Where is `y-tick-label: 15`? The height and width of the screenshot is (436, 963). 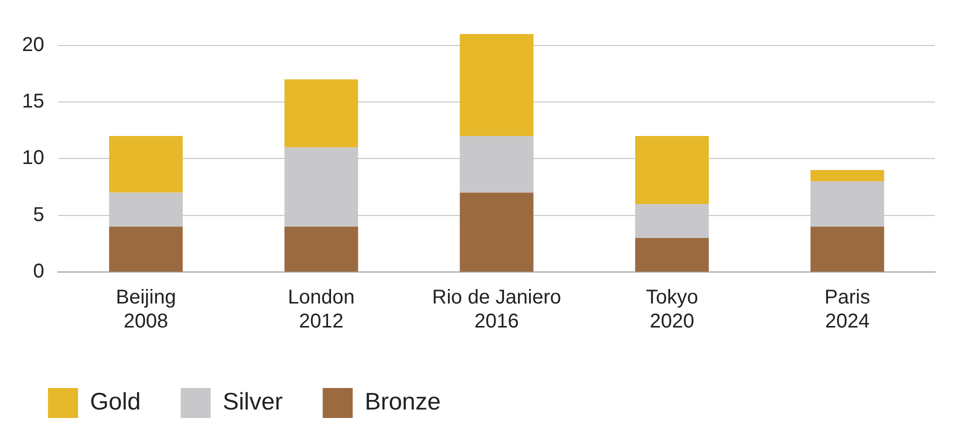
y-tick-label: 15 is located at coordinates (33, 101).